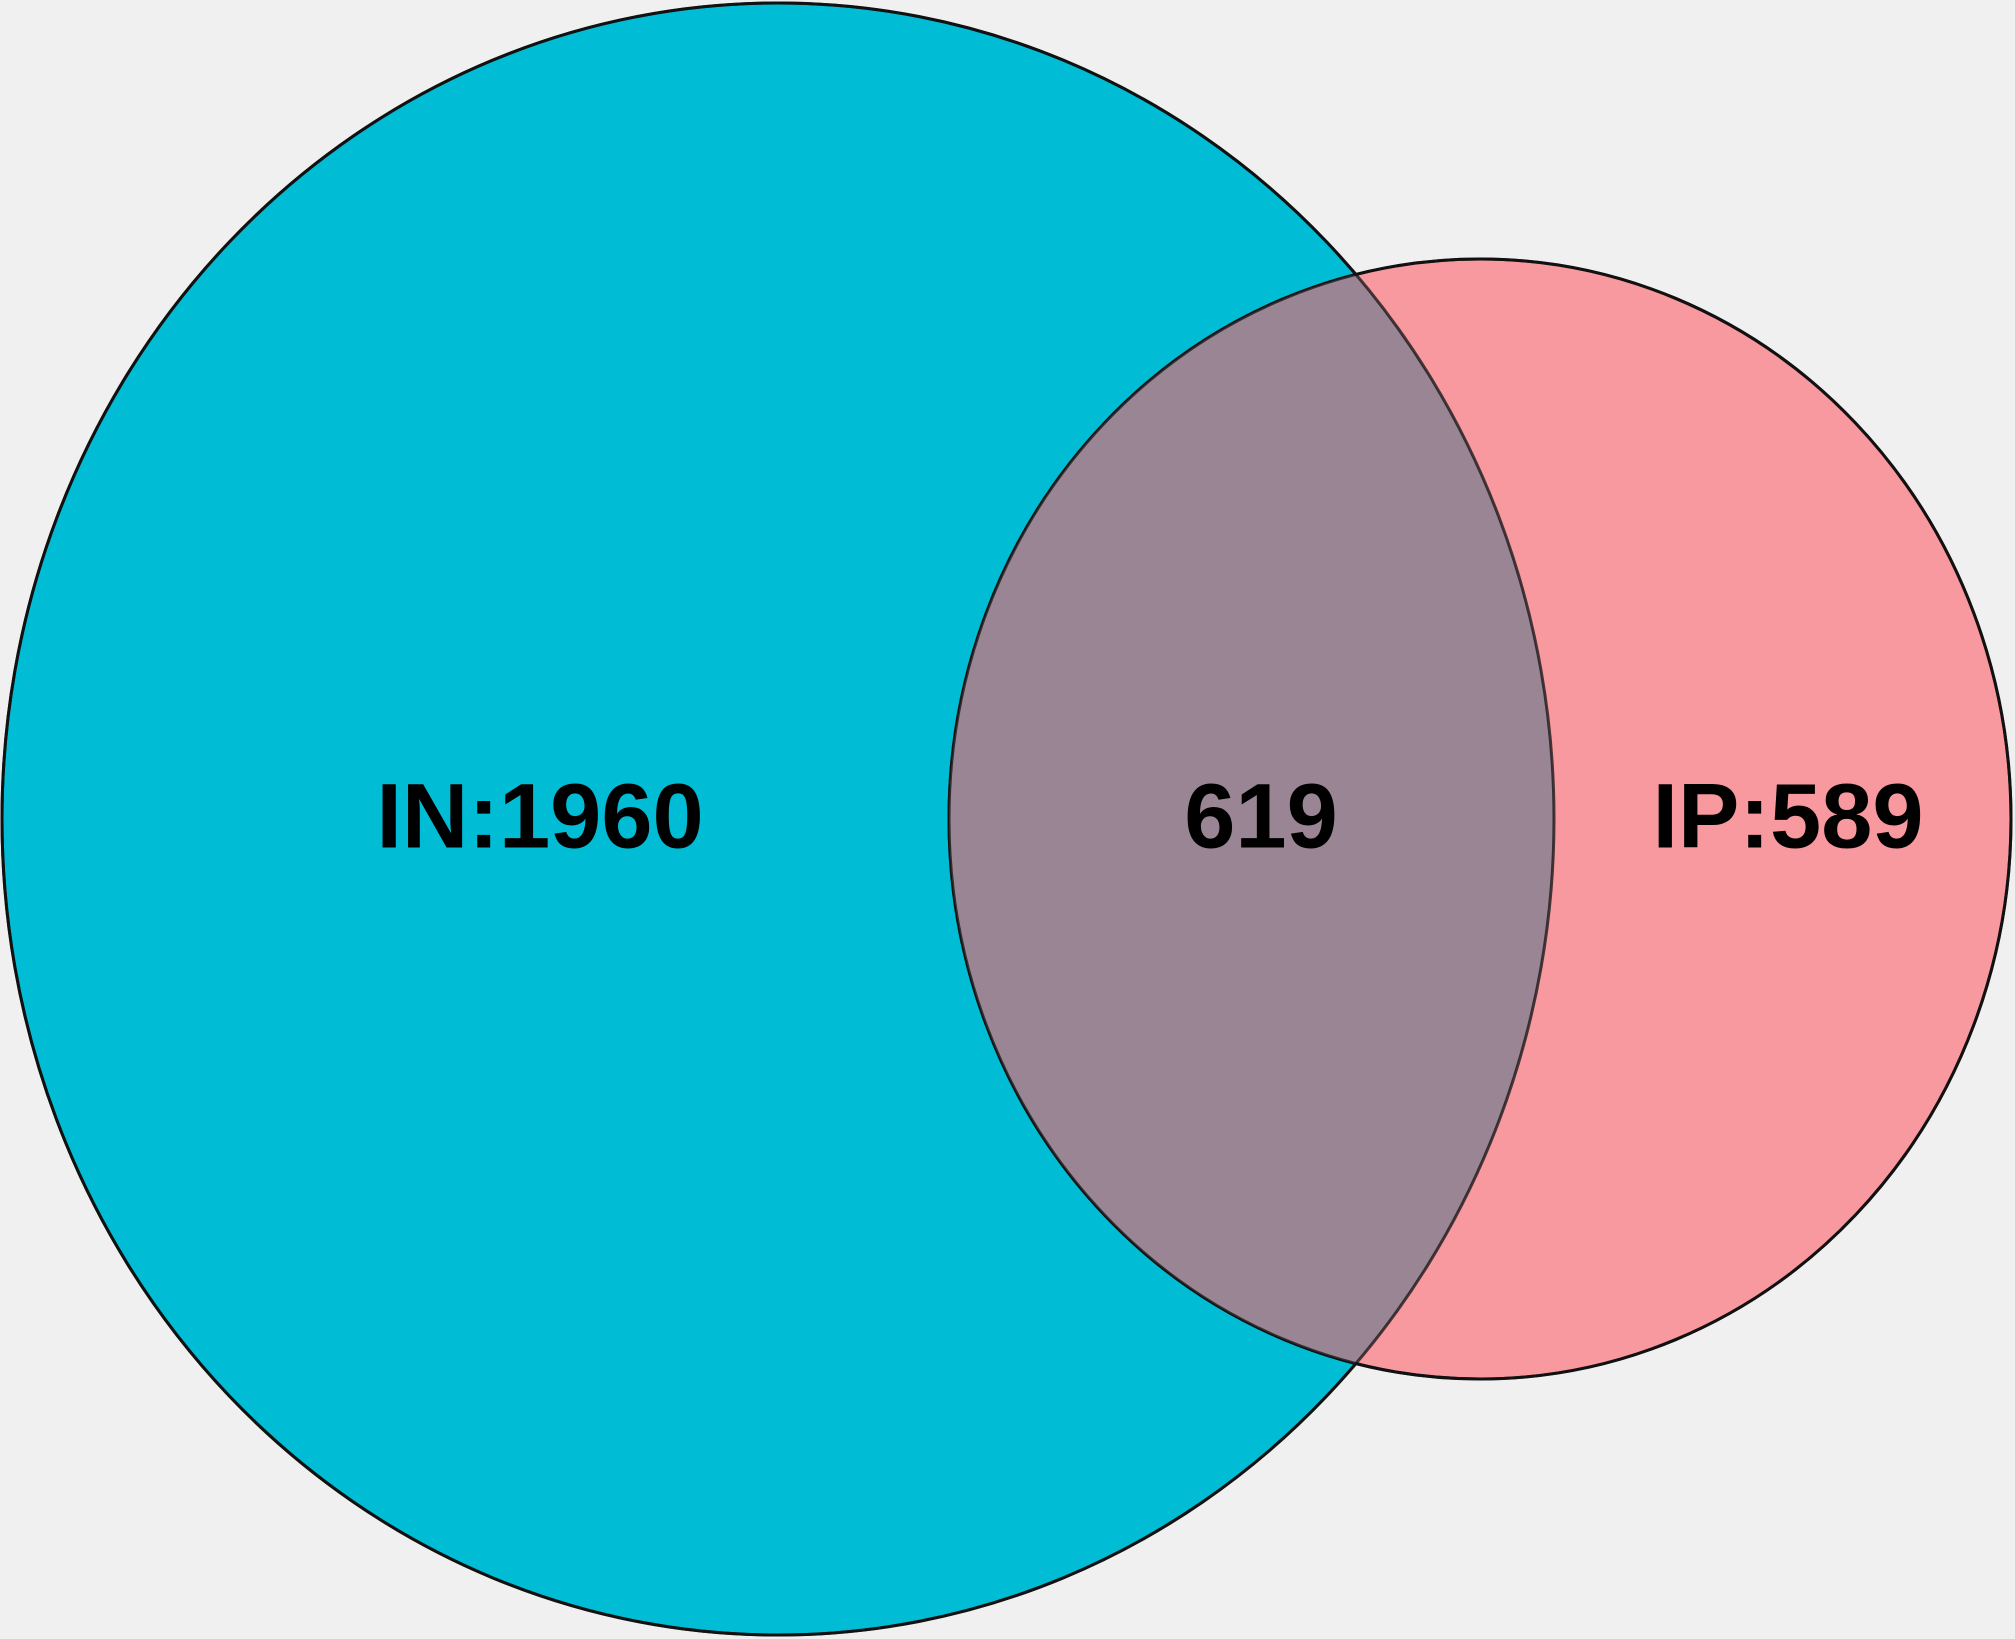 Image resolution: width=2015 pixels, height=1639 pixels. Describe the element at coordinates (1261, 816) in the screenshot. I see `overlap-label: 619` at that location.